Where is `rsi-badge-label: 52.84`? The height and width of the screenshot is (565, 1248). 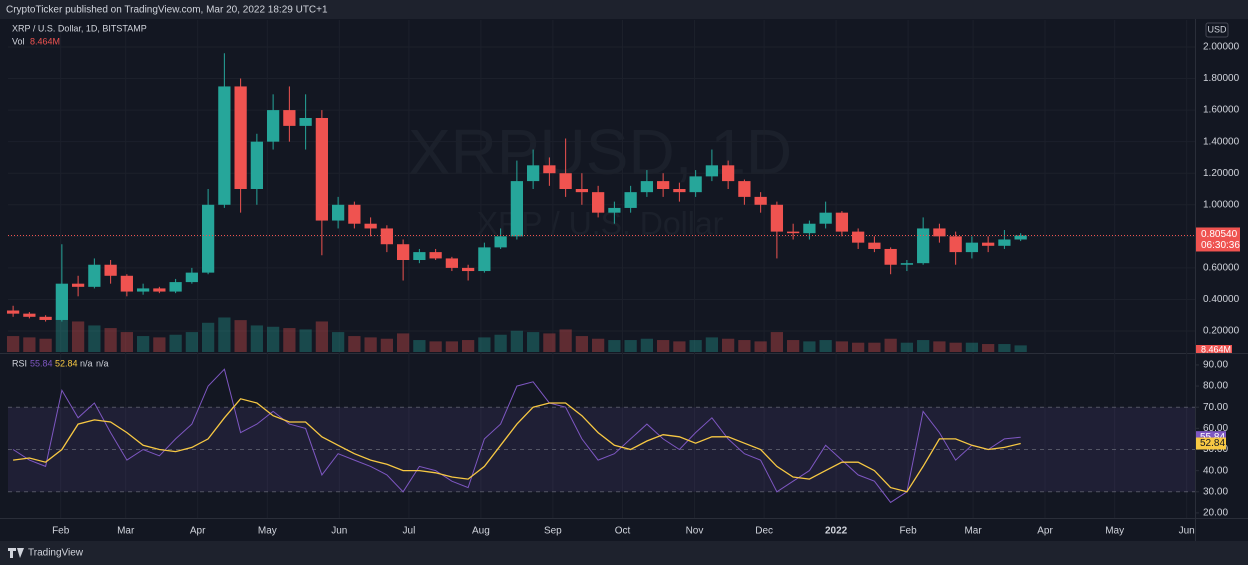 rsi-badge-label: 52.84 is located at coordinates (1212, 443).